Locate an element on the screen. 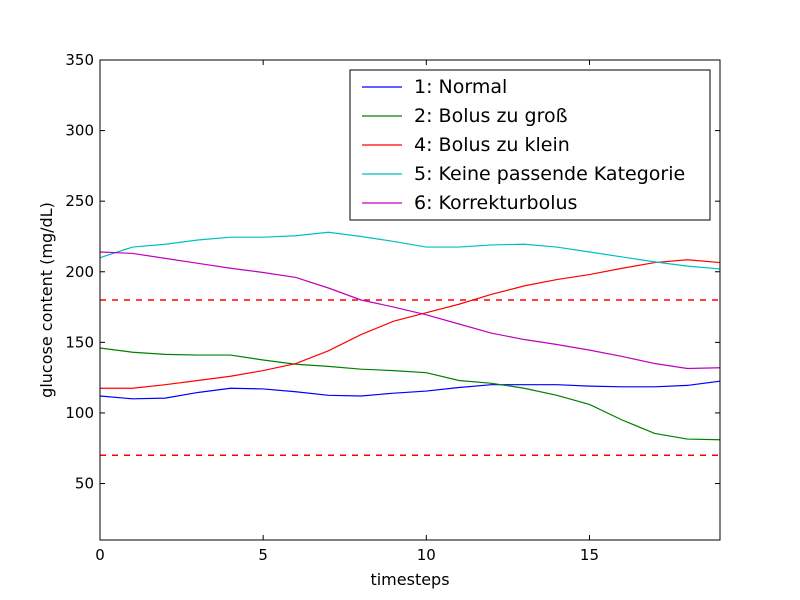 The width and height of the screenshot is (800, 600). y-tick-label: 250 is located at coordinates (79, 201).